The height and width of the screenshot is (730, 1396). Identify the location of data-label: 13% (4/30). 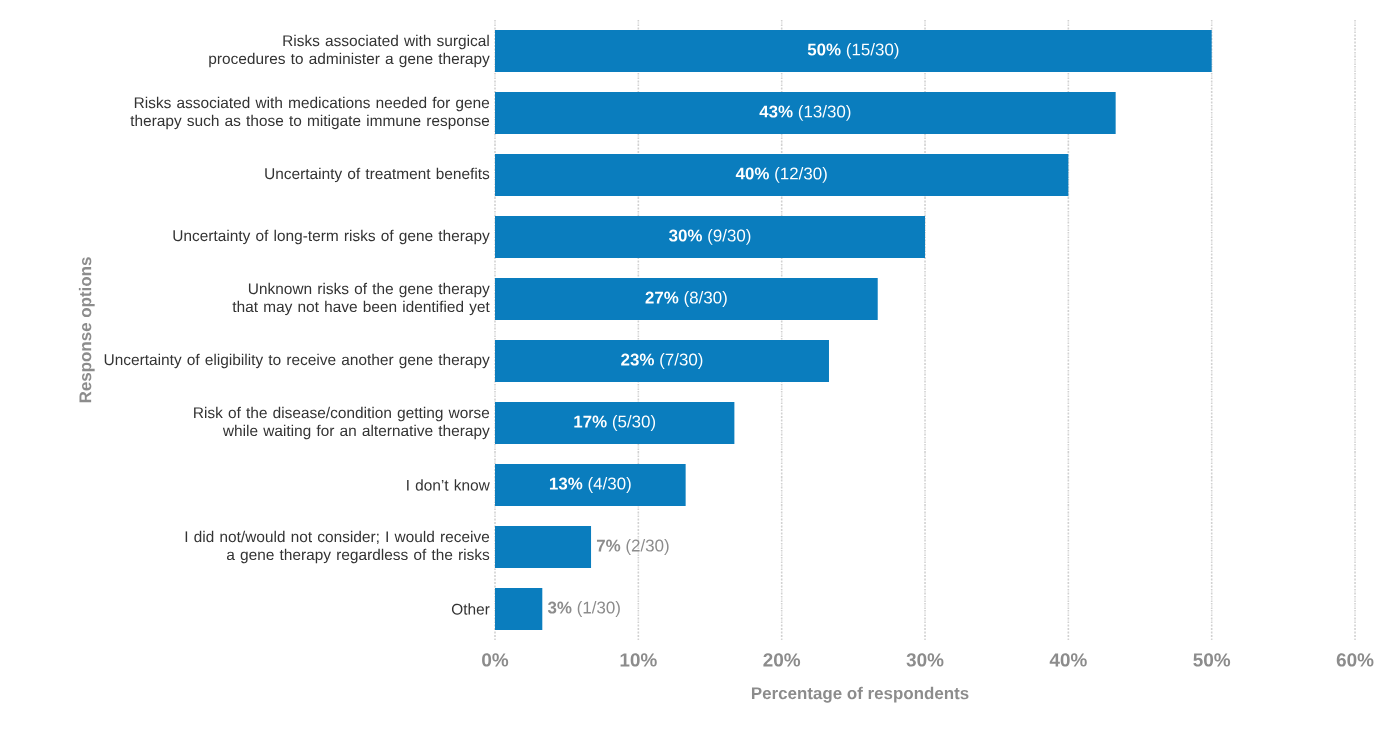
(590, 485).